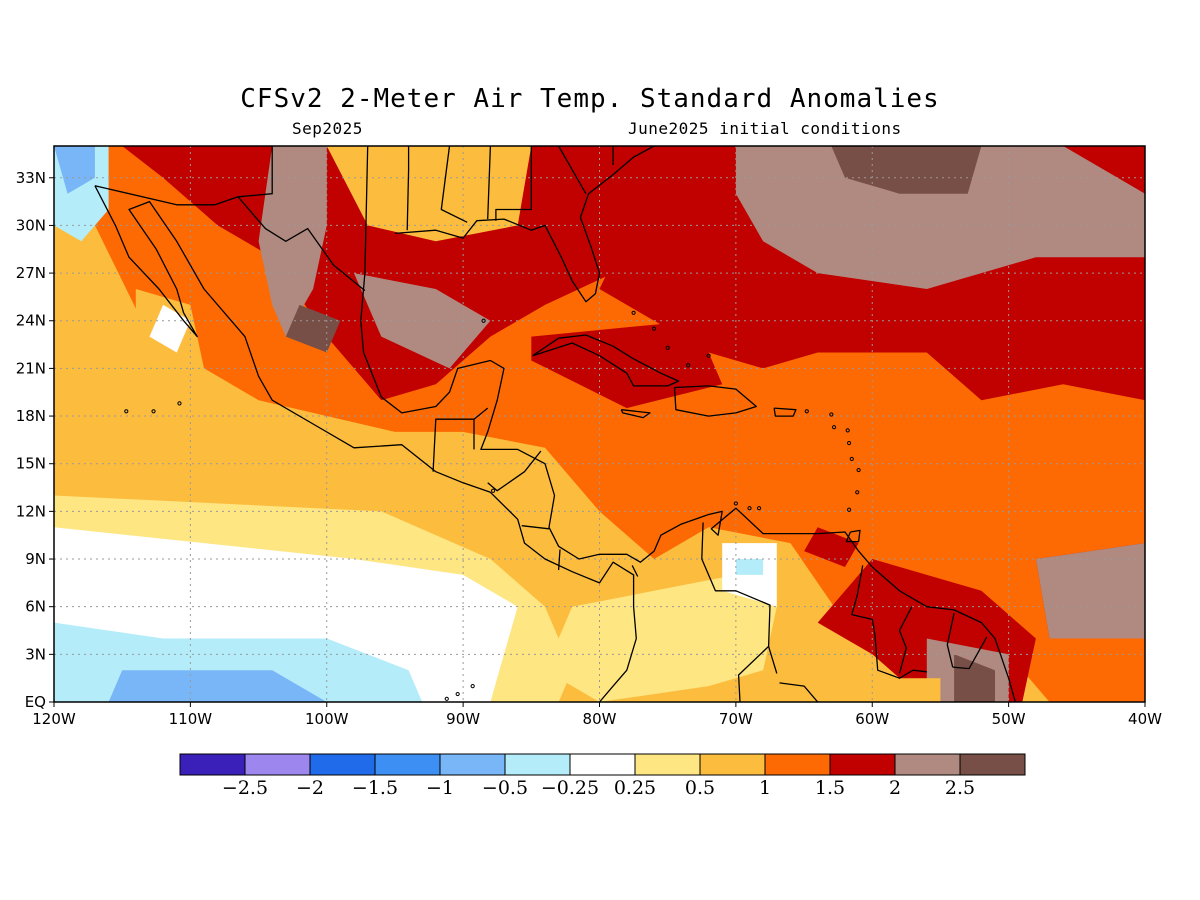 This screenshot has height=900, width=1200. What do you see at coordinates (700, 788) in the screenshot?
I see `colorbar-label: 0.5` at bounding box center [700, 788].